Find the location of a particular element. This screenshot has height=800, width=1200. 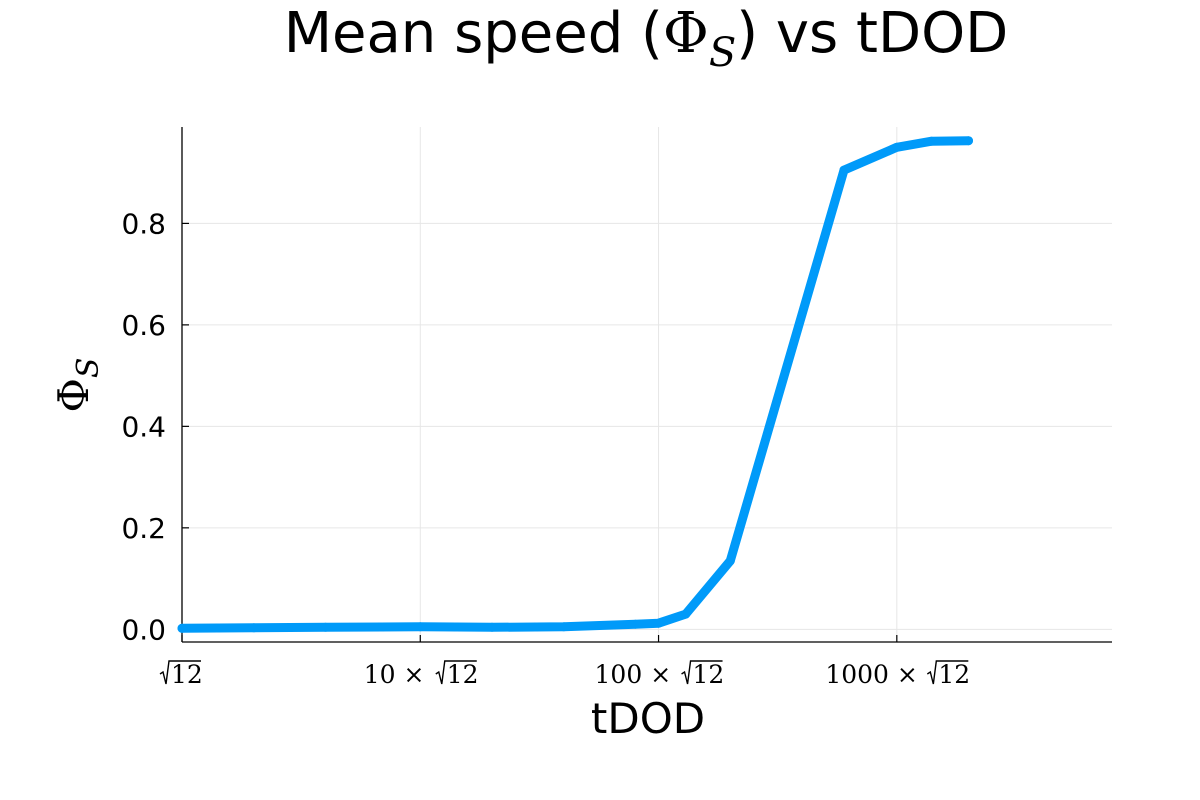

chart-title-prefix: Mean speed ( is located at coordinates (473, 33).